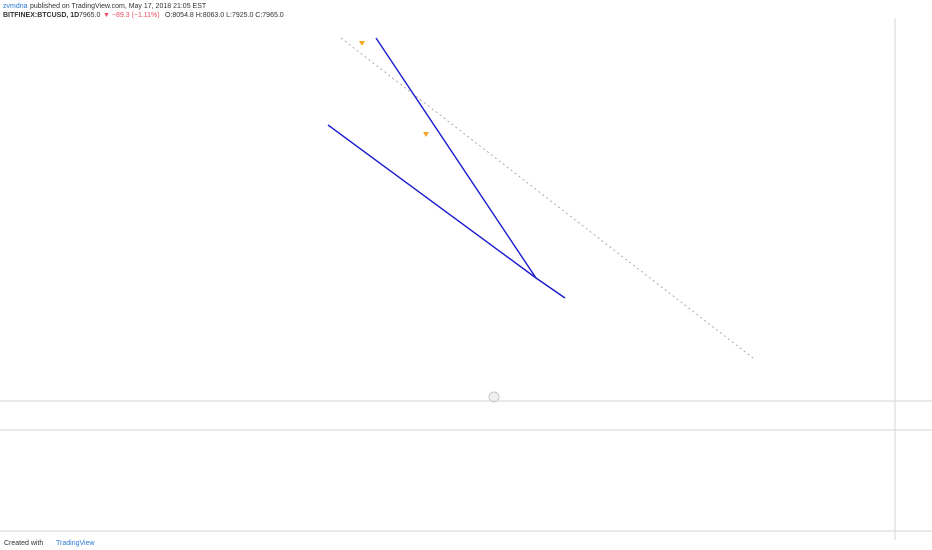 The width and height of the screenshot is (932, 550). I want to click on ohlc: O:8054.8 H:8063.0 L:7925.0 C:7965.0, so click(224, 15).